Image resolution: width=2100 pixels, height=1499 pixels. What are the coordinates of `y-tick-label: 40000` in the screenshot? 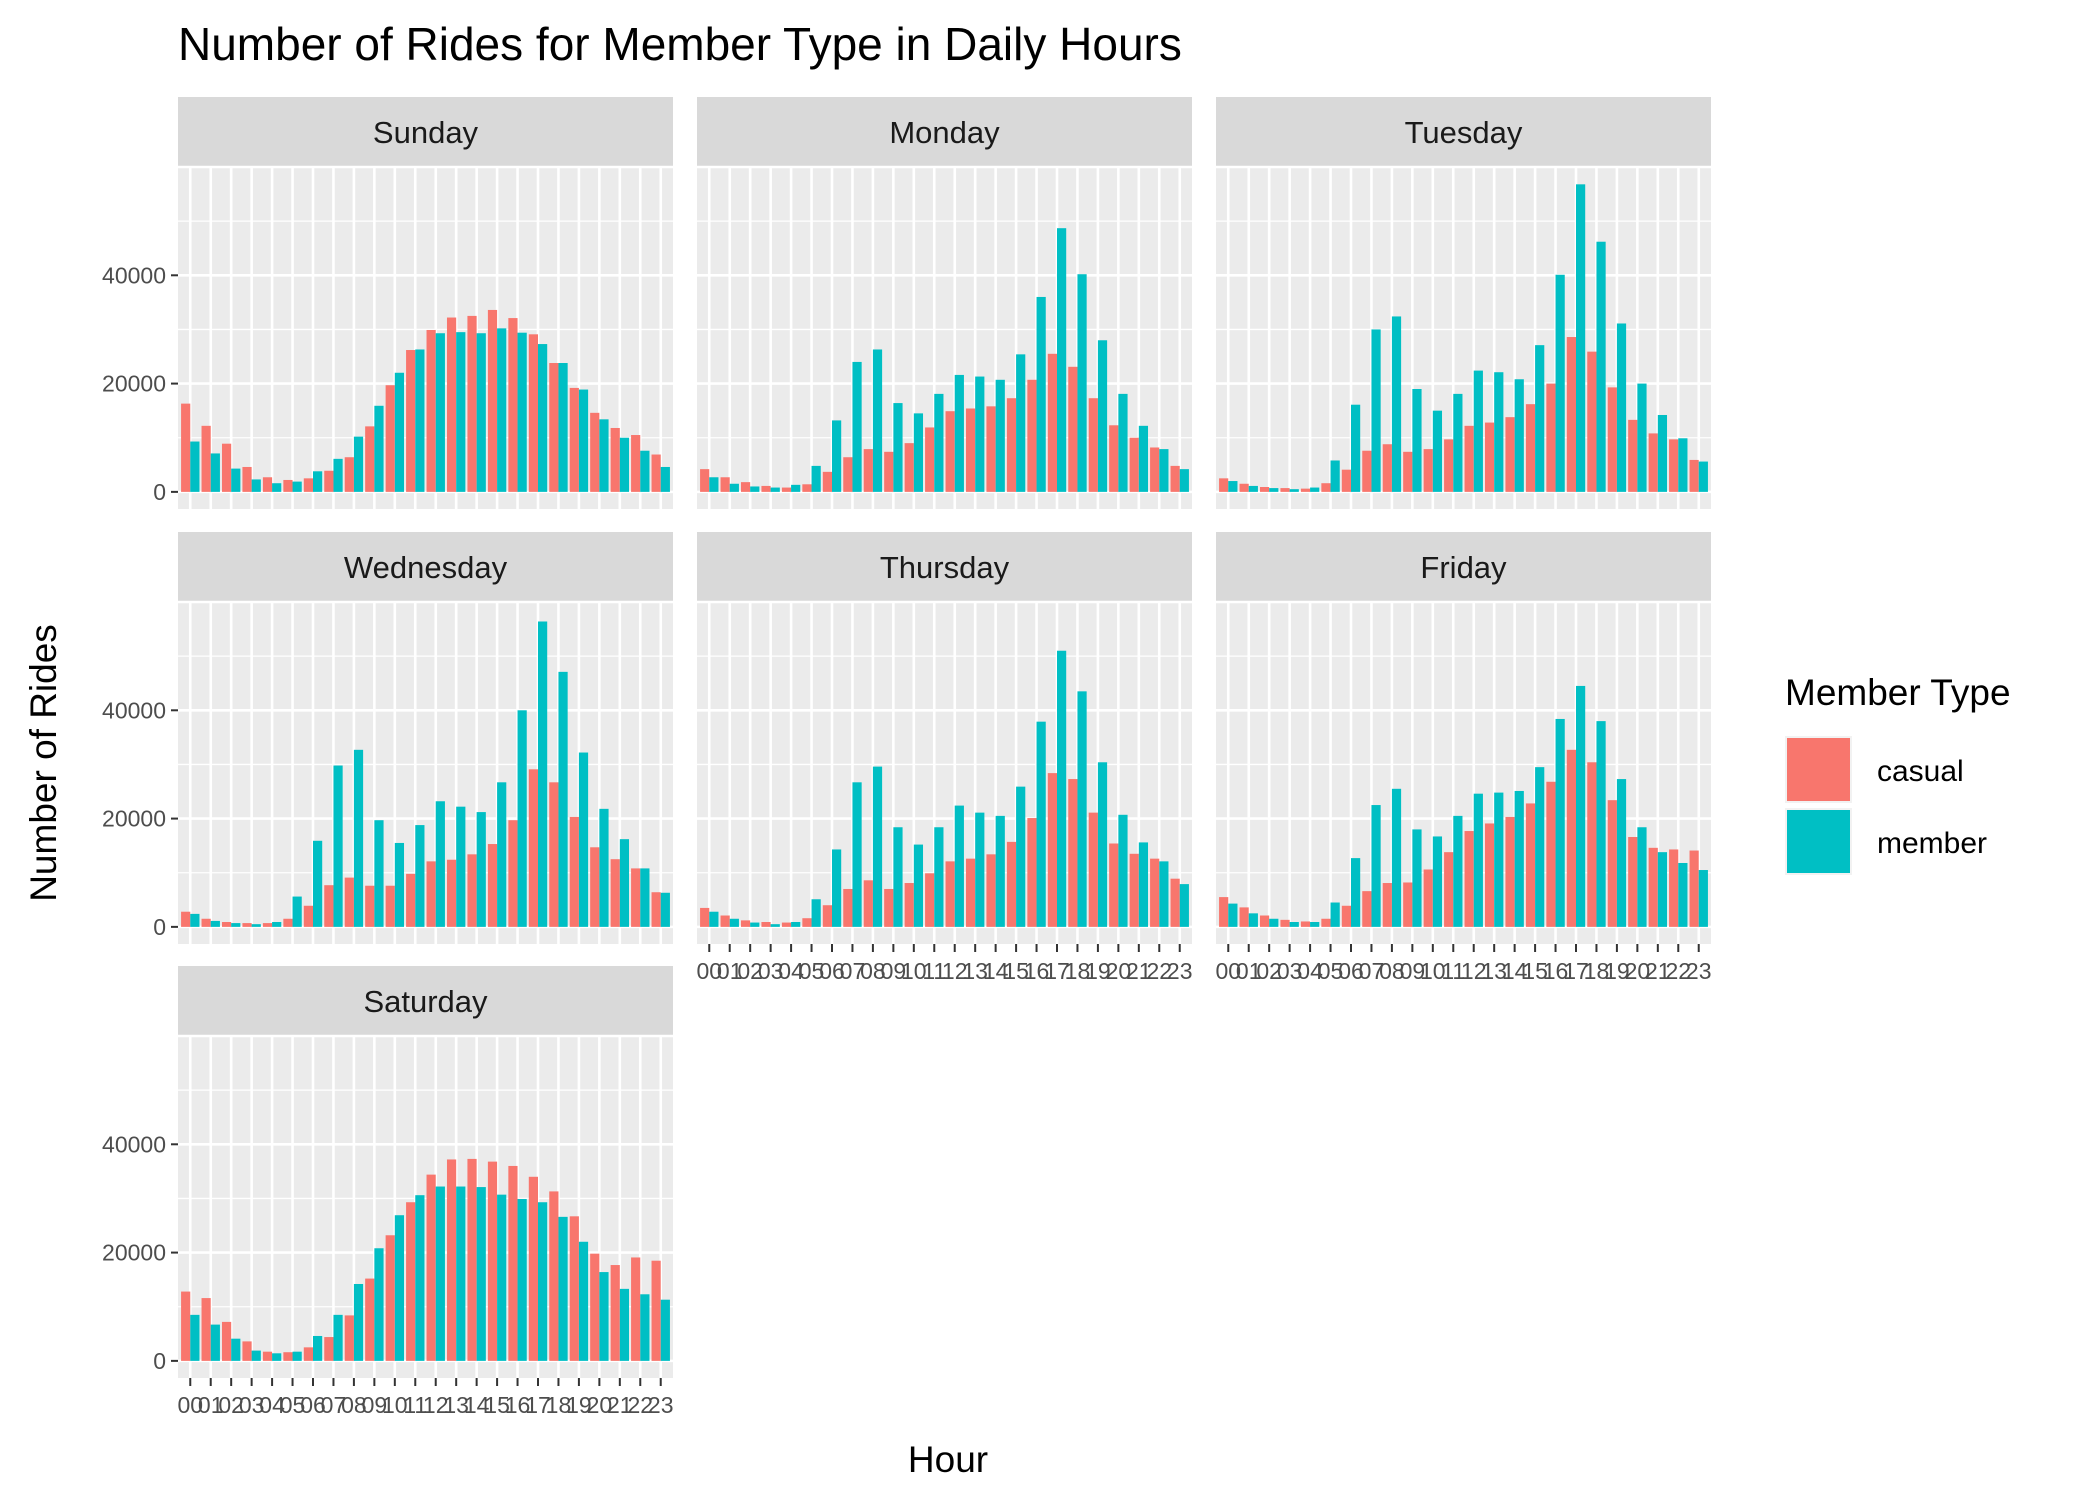 It's located at (134, 710).